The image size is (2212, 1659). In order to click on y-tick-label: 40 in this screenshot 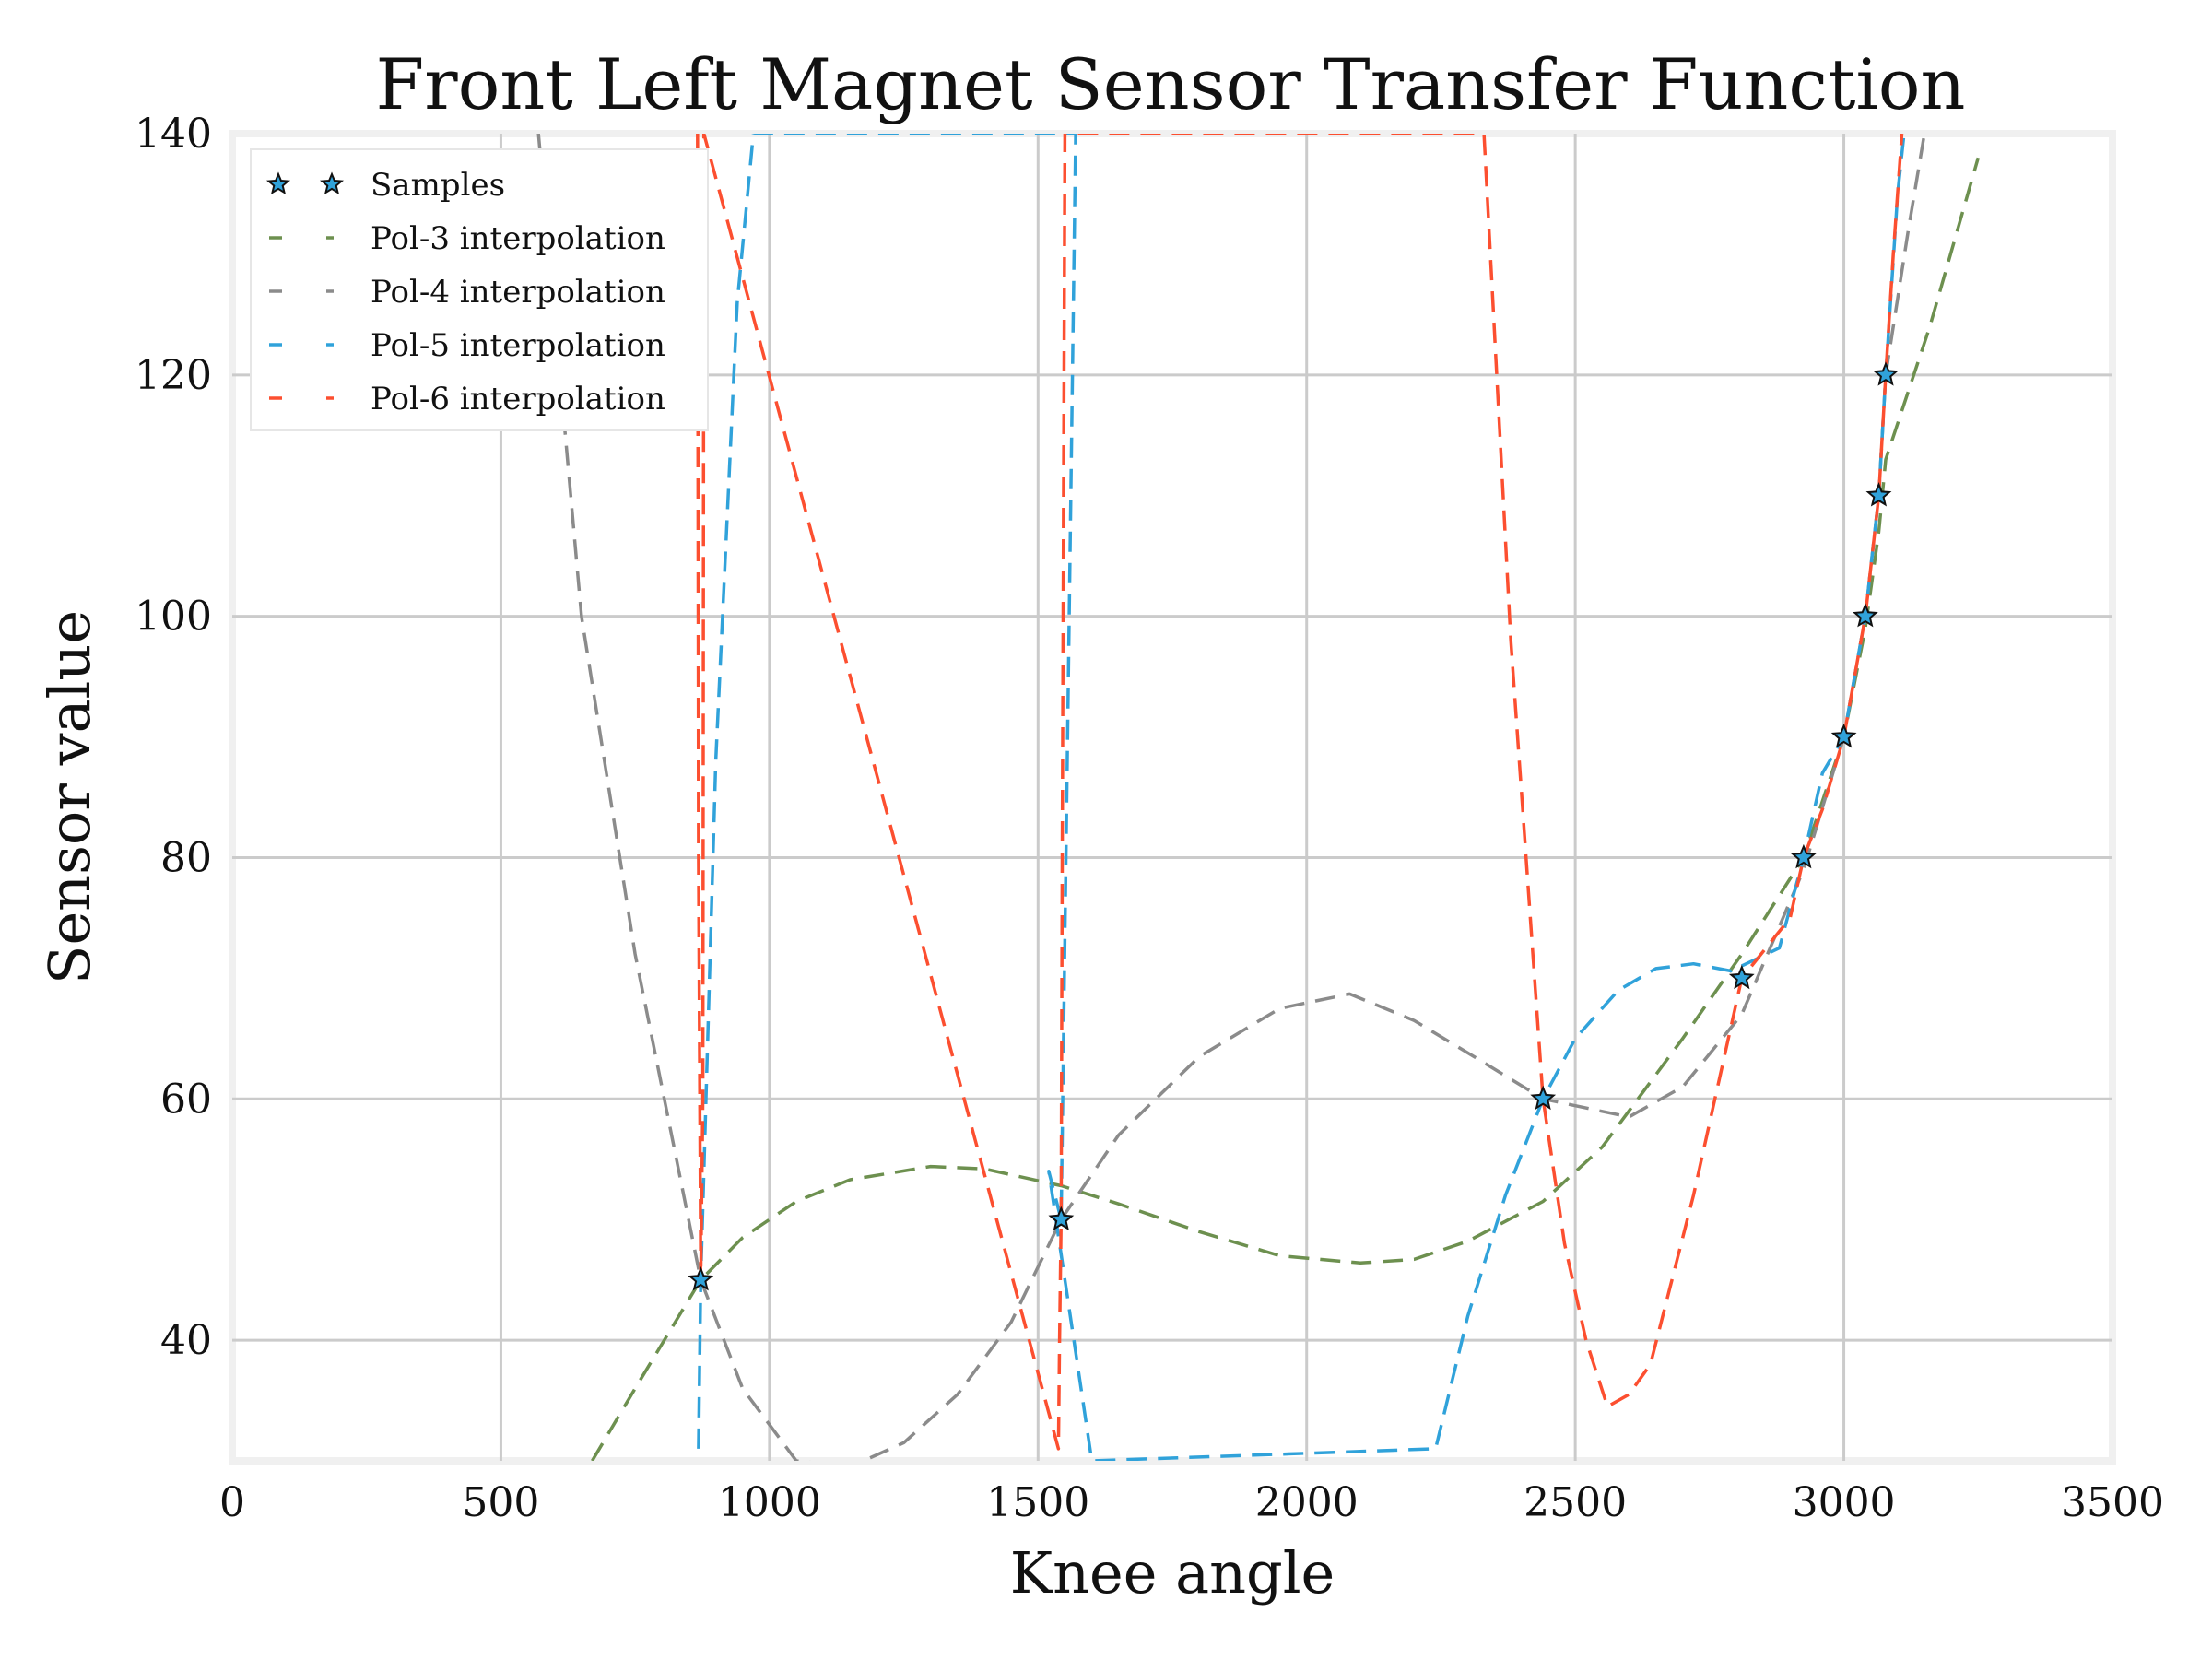, I will do `click(186, 1340)`.